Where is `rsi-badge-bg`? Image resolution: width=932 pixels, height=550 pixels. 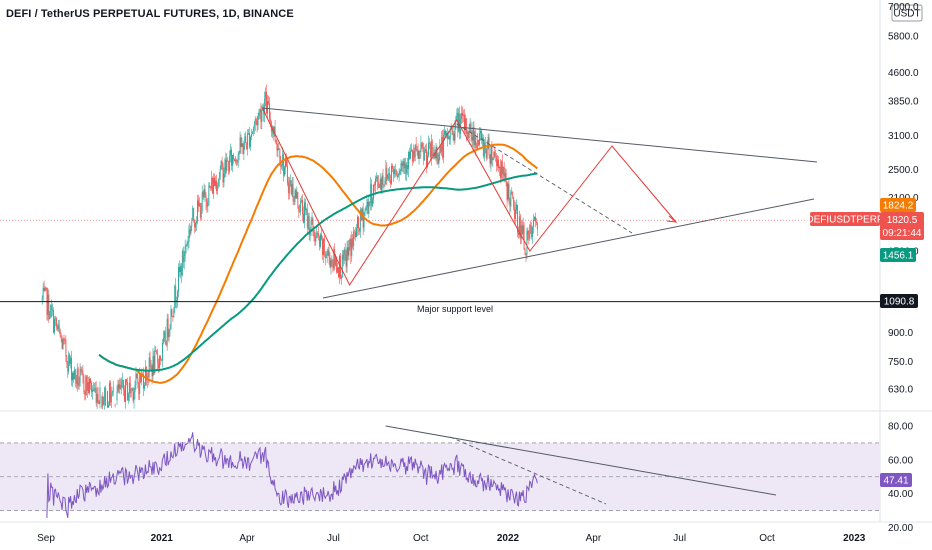 rsi-badge-bg is located at coordinates (896, 480).